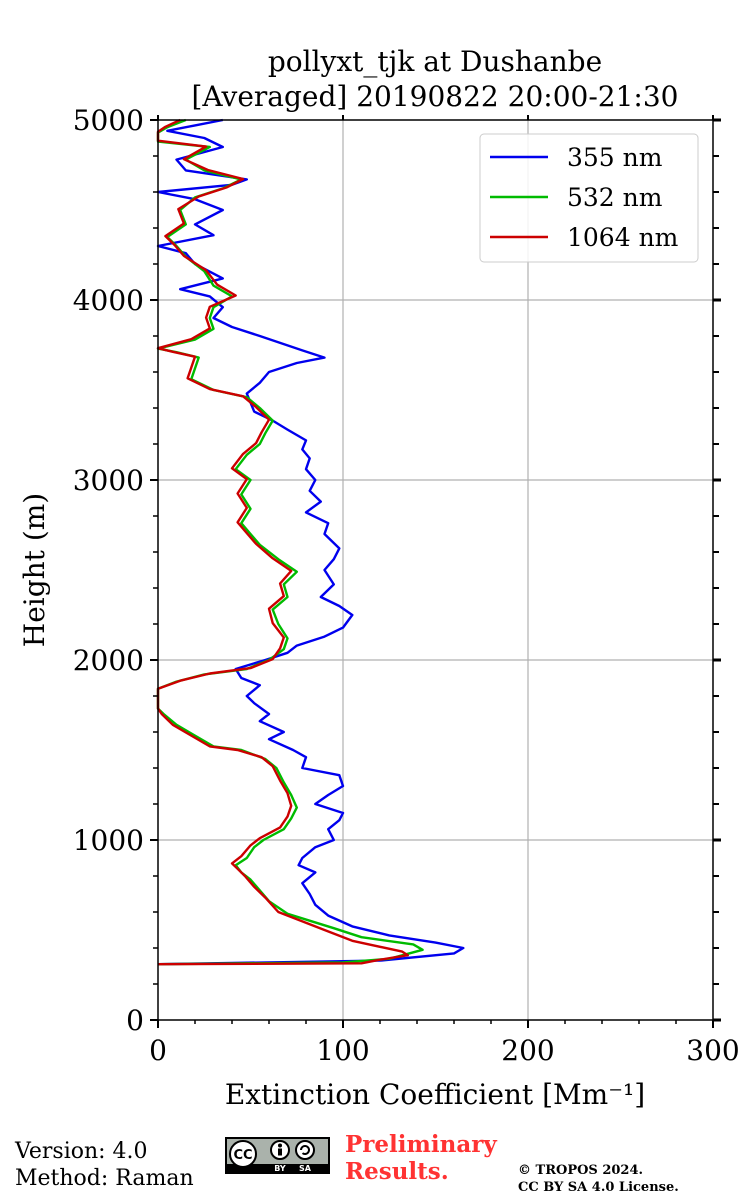 The width and height of the screenshot is (750, 1200). I want to click on y-tick-label: 0, so click(135, 1020).